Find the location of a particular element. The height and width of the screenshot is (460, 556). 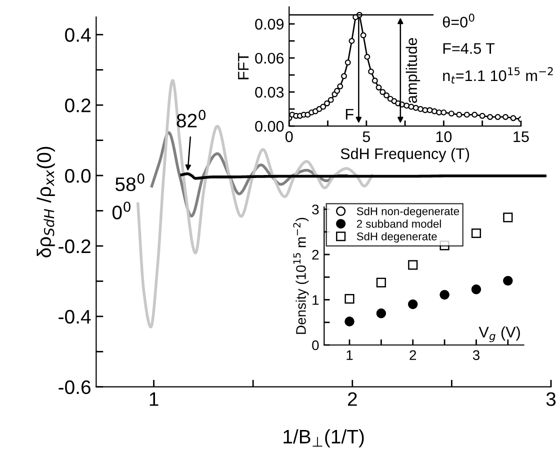

y-tick-label: 0.06 is located at coordinates (269, 58).